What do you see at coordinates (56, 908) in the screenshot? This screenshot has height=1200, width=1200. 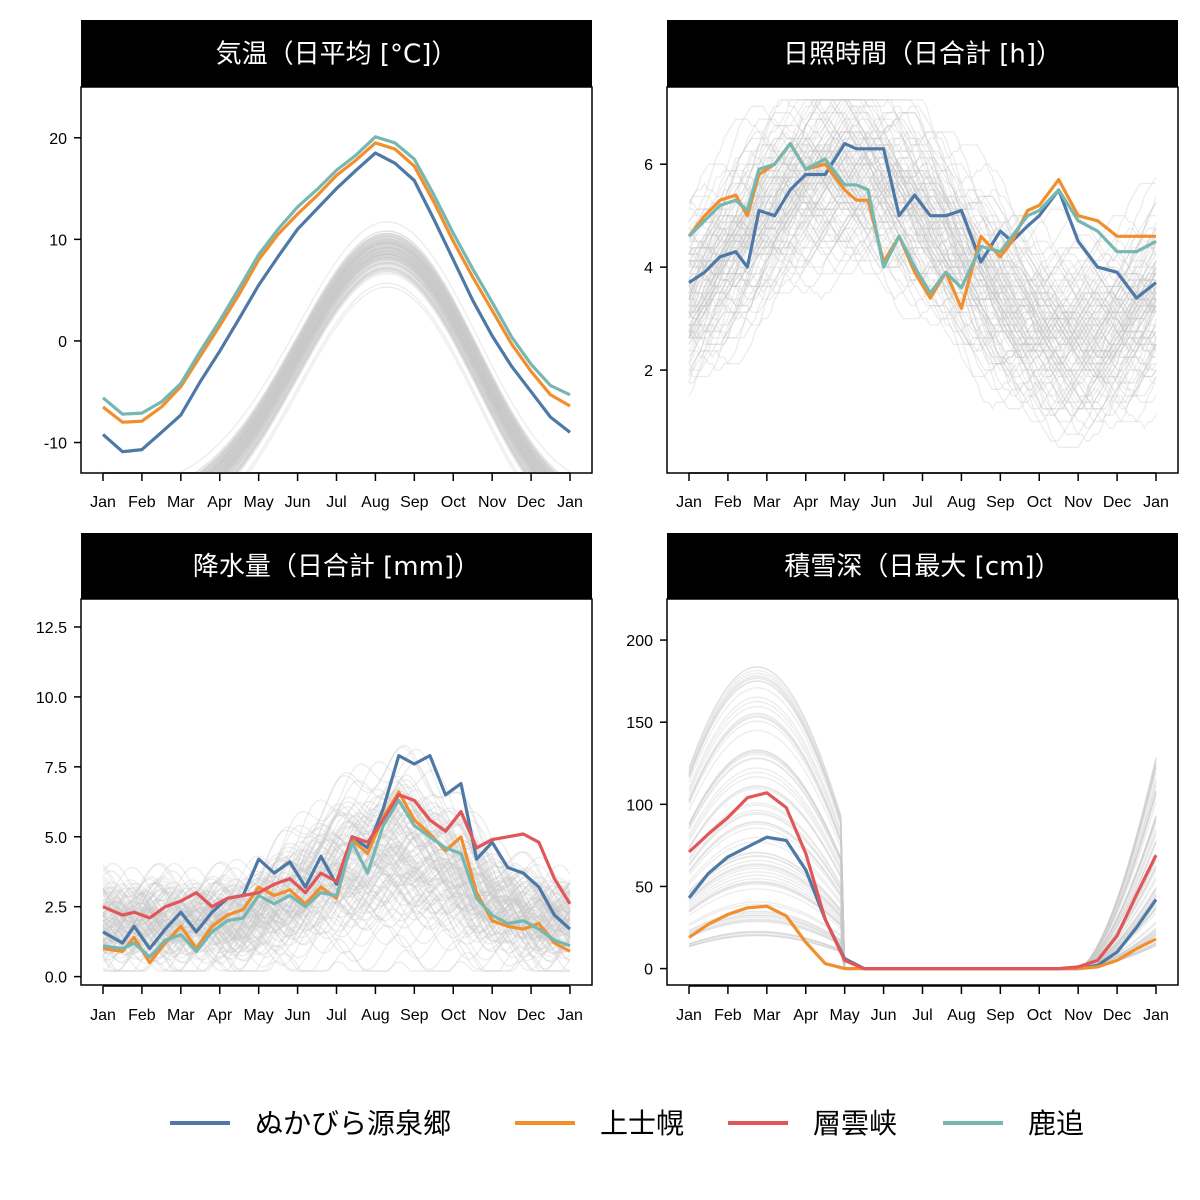 I see `y-tick-label: 2.5` at bounding box center [56, 908].